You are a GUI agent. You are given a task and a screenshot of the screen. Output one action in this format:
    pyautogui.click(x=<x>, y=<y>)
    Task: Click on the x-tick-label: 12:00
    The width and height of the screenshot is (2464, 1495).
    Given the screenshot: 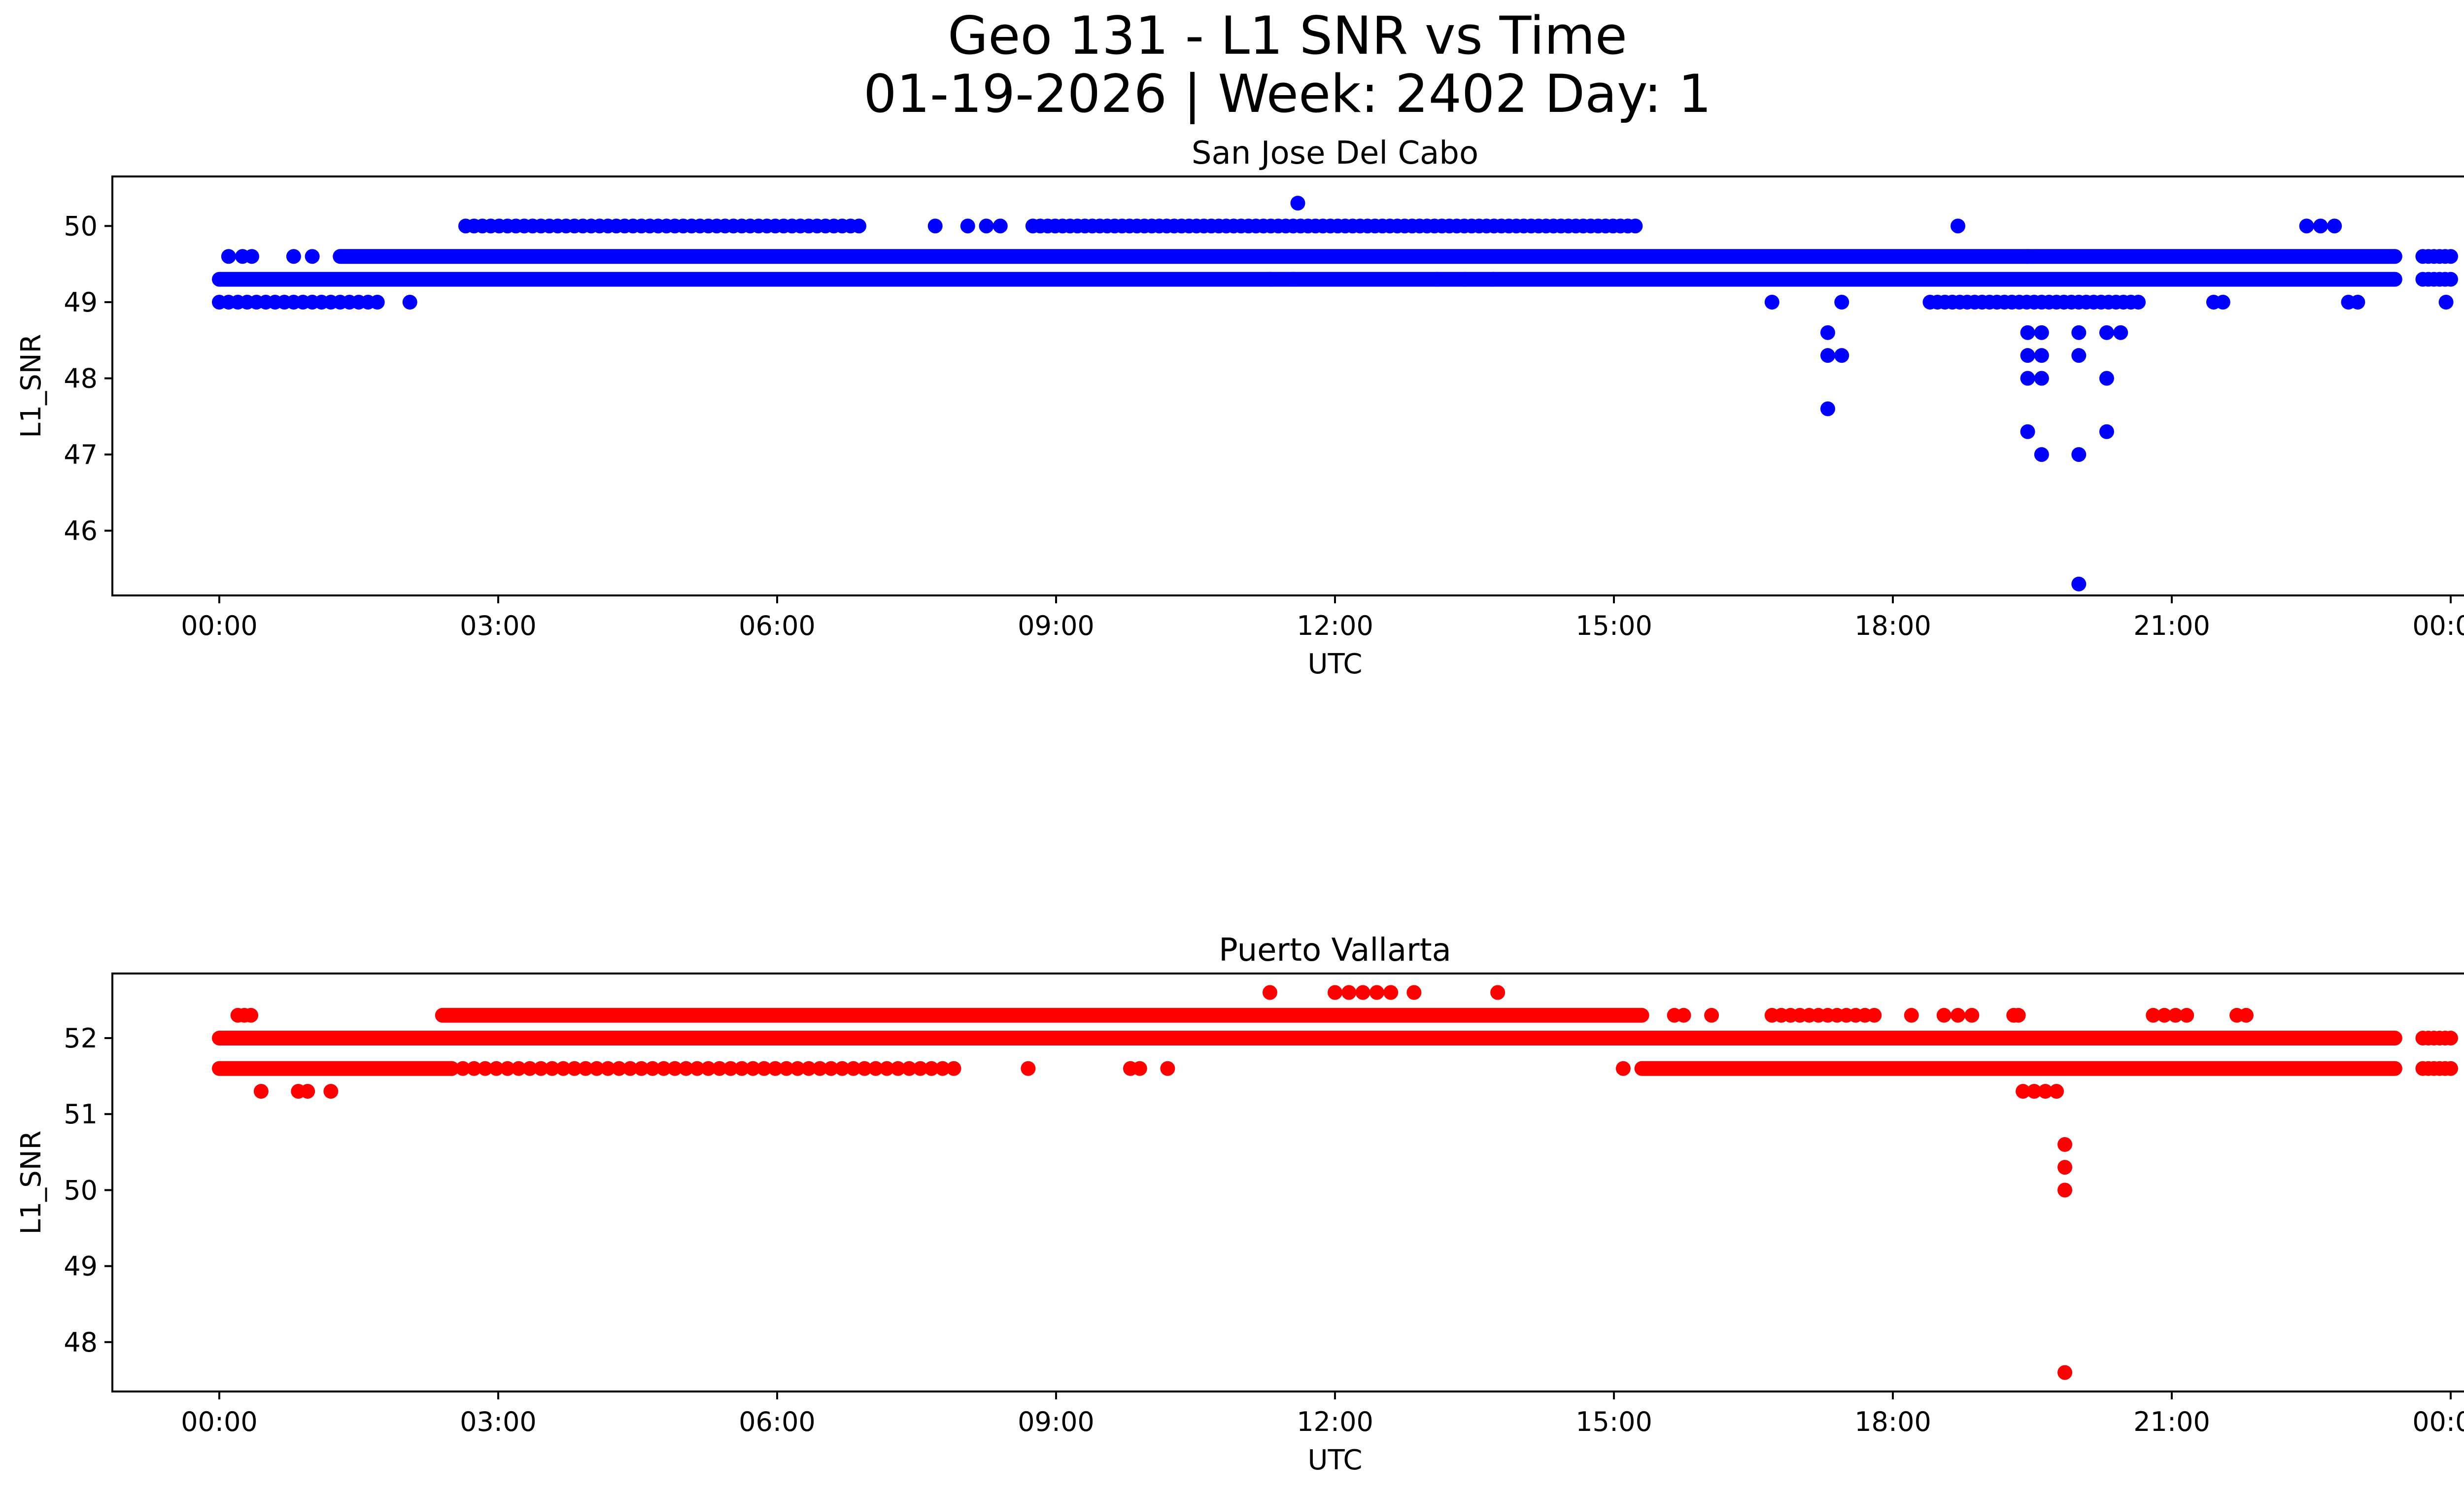 What is the action you would take?
    pyautogui.click(x=1335, y=1421)
    